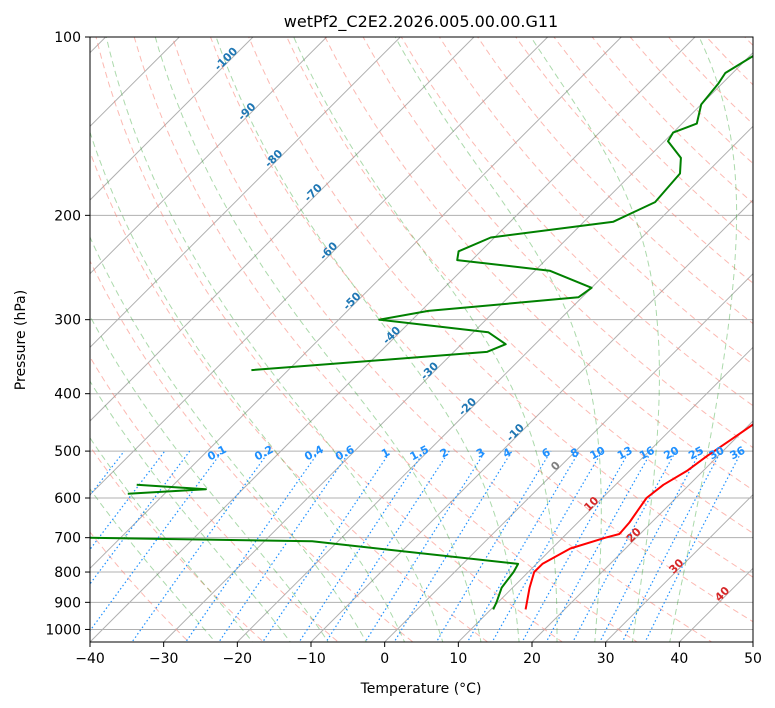  Describe the element at coordinates (21, 340) in the screenshot. I see `y-axis-title: Pressure (hPa)` at that location.